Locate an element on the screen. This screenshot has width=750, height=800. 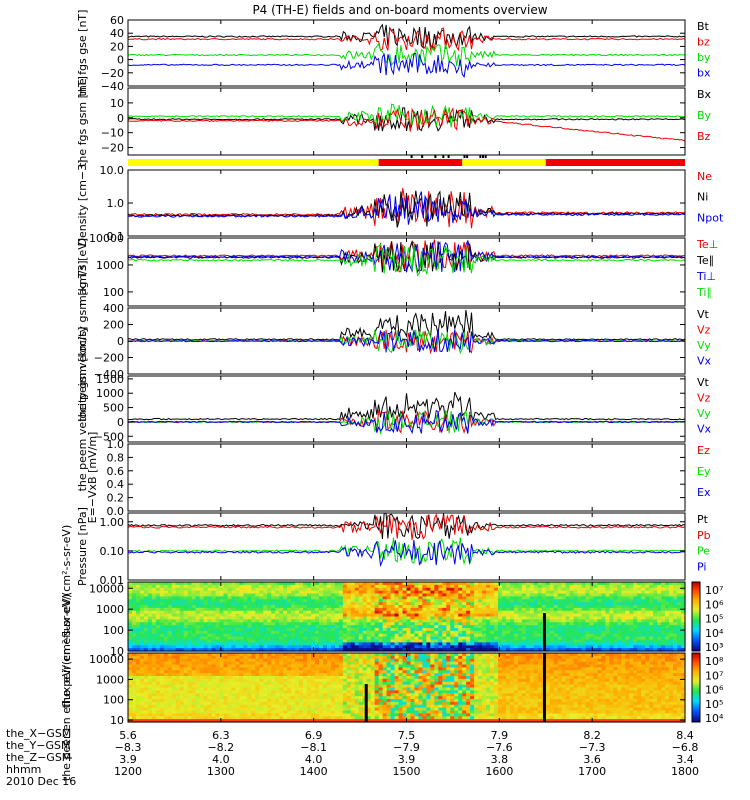
panel-pressure: Pressure [nPa] is located at coordinates (381, 546).